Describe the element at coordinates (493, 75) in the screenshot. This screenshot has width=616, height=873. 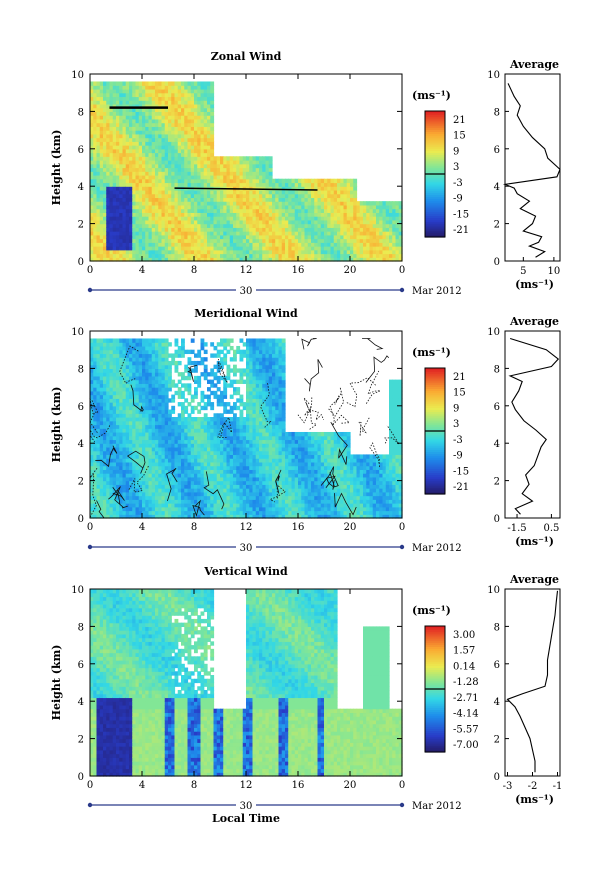
I see `average-y-tick-label: 10` at that location.